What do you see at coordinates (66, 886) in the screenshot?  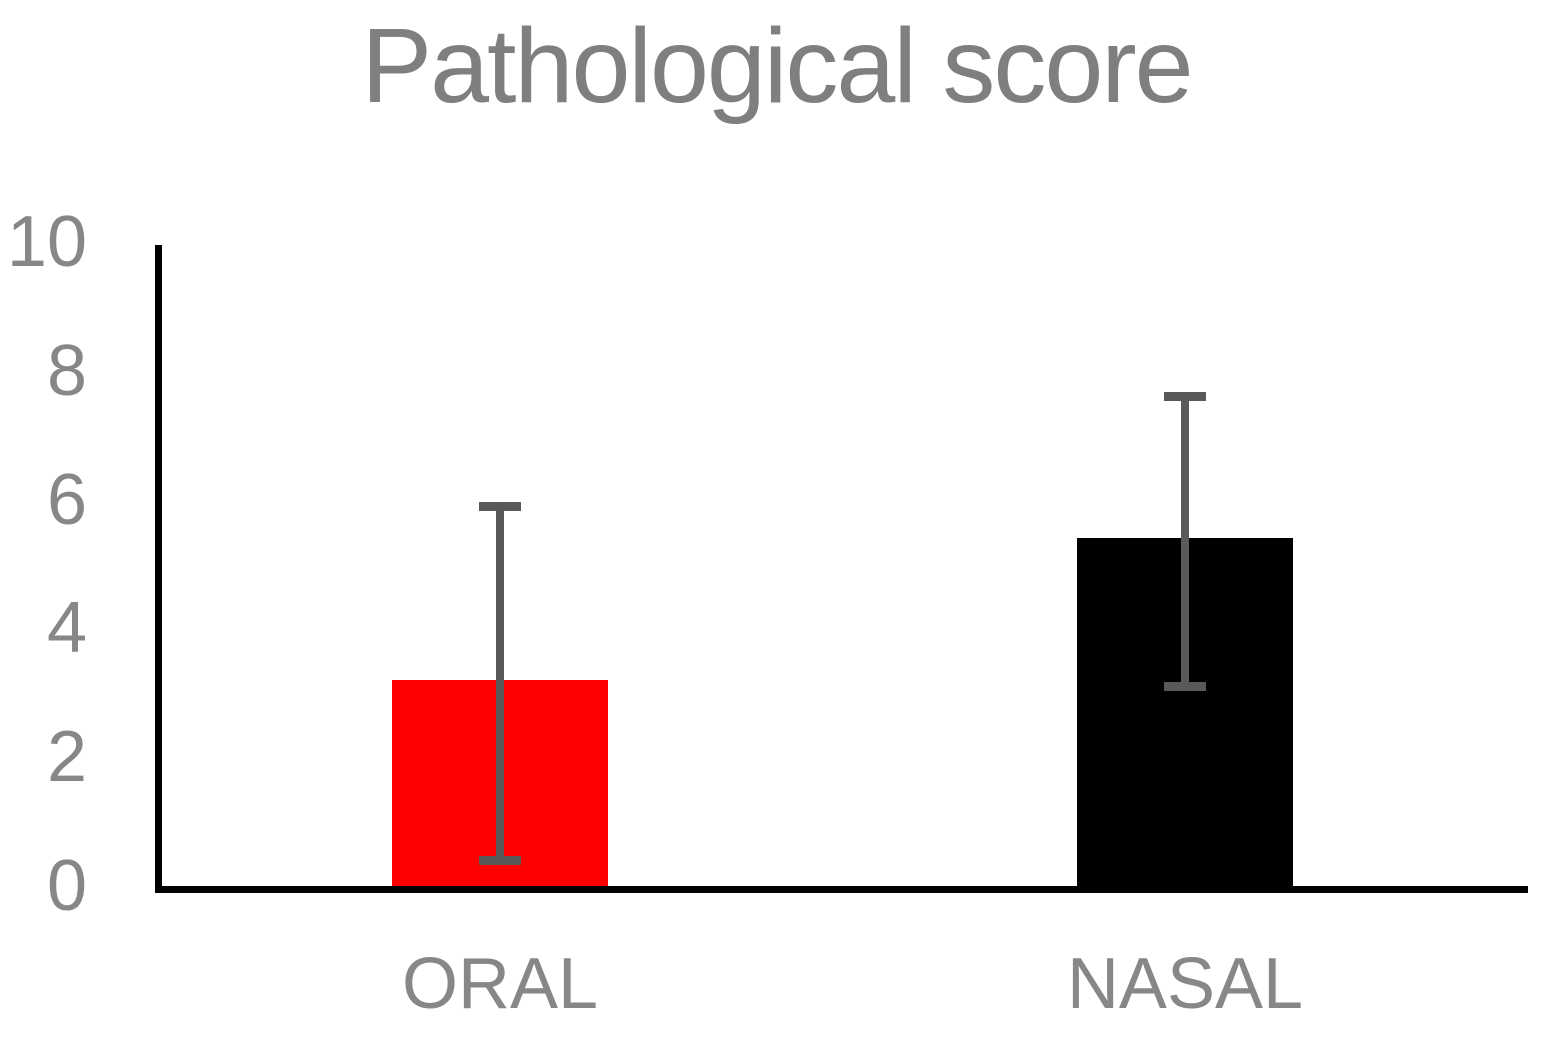 I see `y-tick-label: 0` at bounding box center [66, 886].